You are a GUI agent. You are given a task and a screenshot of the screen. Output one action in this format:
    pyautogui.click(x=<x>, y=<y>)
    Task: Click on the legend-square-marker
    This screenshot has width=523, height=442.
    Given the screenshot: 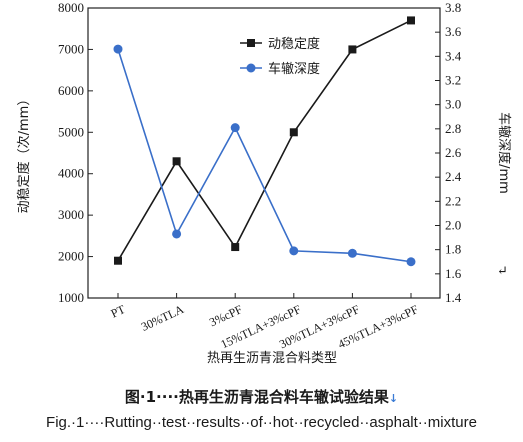 What is the action you would take?
    pyautogui.click(x=251, y=43)
    